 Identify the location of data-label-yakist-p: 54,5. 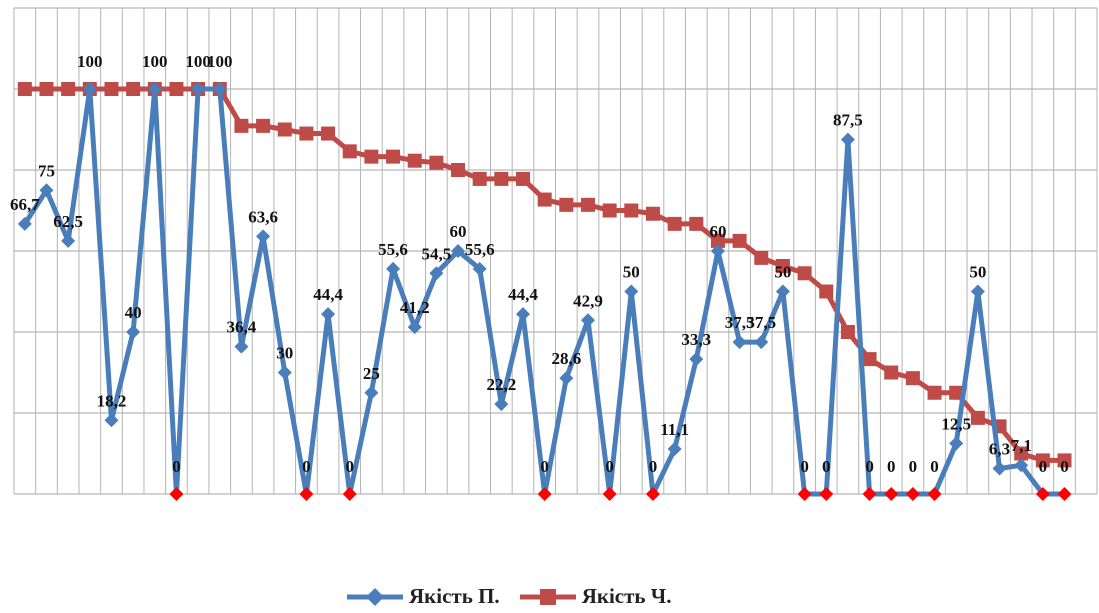
(436, 253).